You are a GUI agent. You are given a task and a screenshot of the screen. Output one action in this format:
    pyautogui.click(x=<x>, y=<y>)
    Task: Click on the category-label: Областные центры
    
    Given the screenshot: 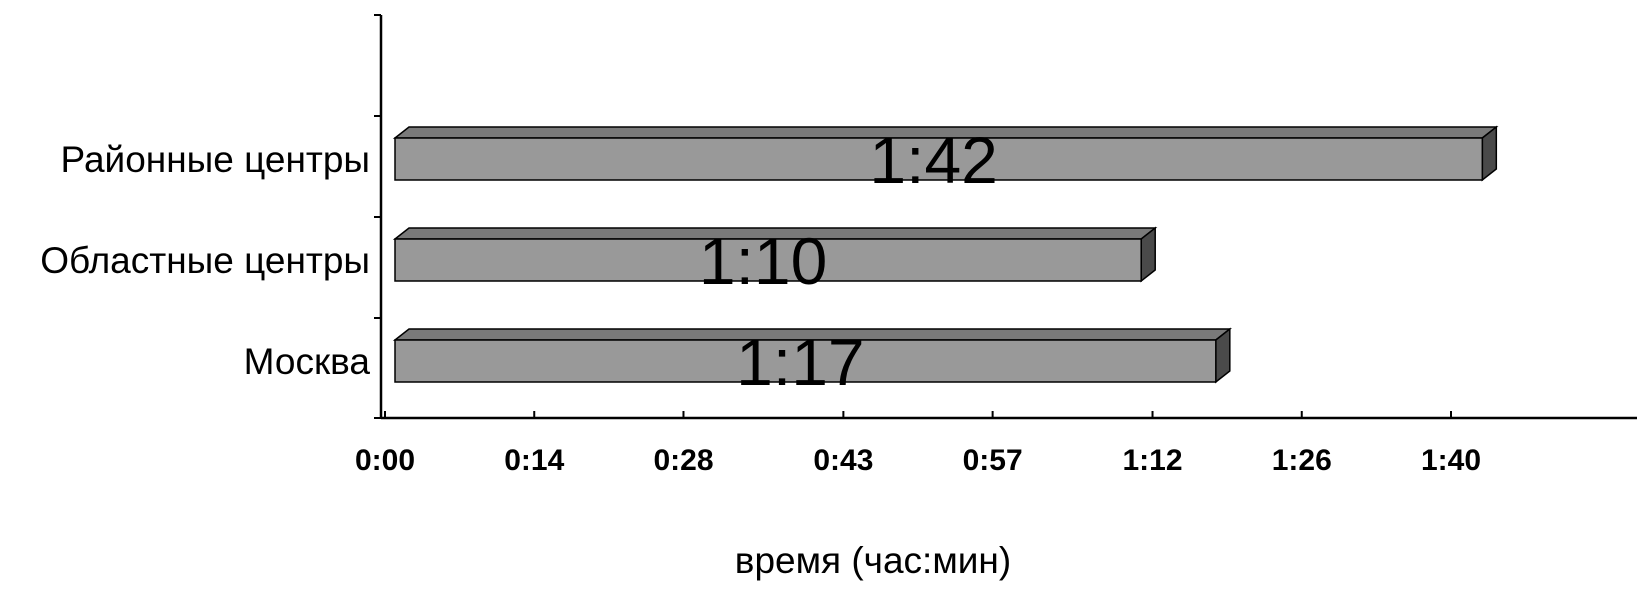 What is the action you would take?
    pyautogui.click(x=205, y=260)
    